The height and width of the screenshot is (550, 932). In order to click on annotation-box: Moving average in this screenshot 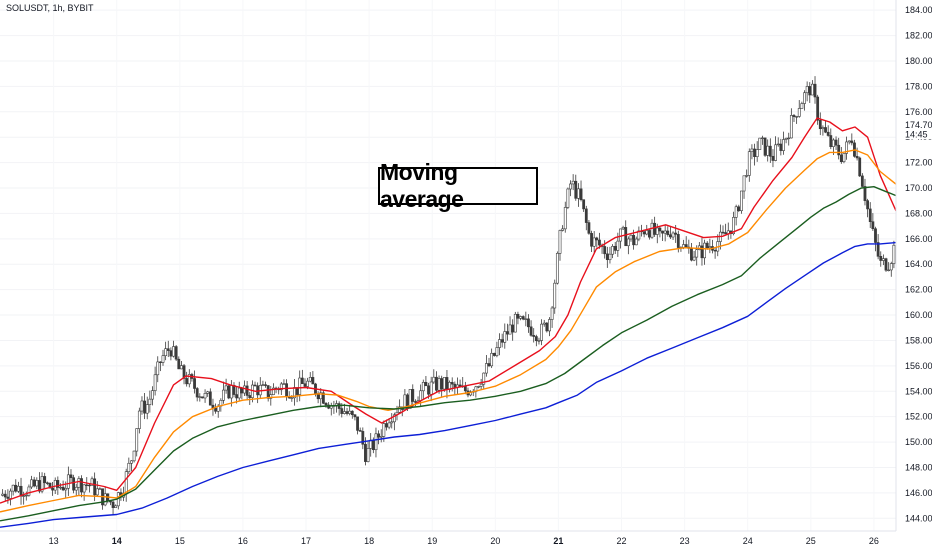, I will do `click(458, 185)`.